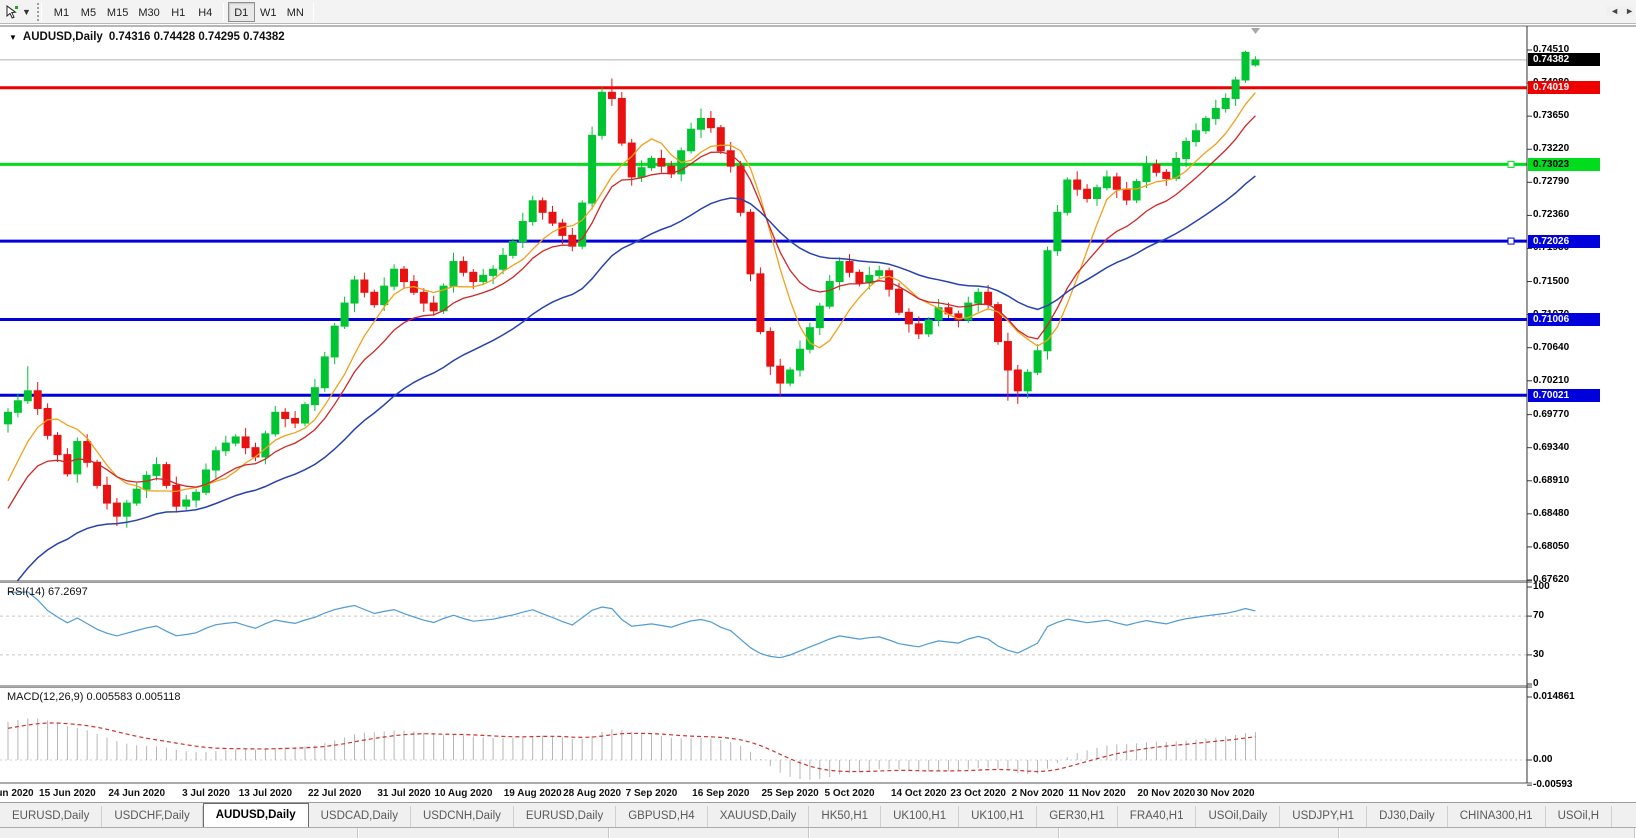  I want to click on level-line-handle, so click(1511, 164).